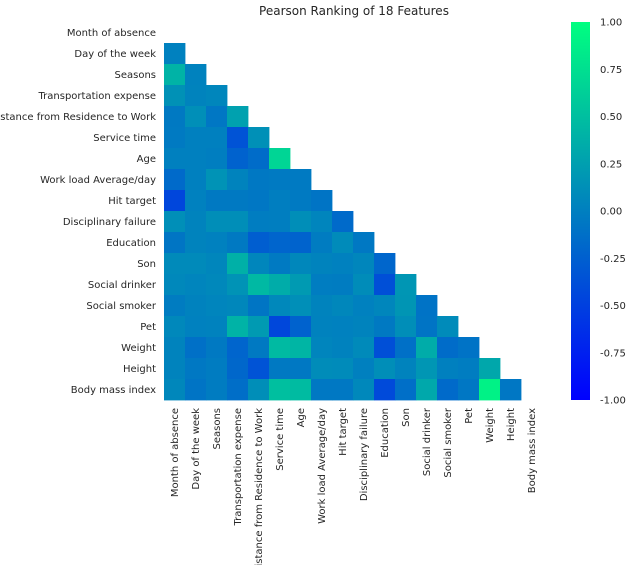 This screenshot has width=630, height=565. Describe the element at coordinates (146, 159) in the screenshot. I see `y-tick-label: Age` at that location.